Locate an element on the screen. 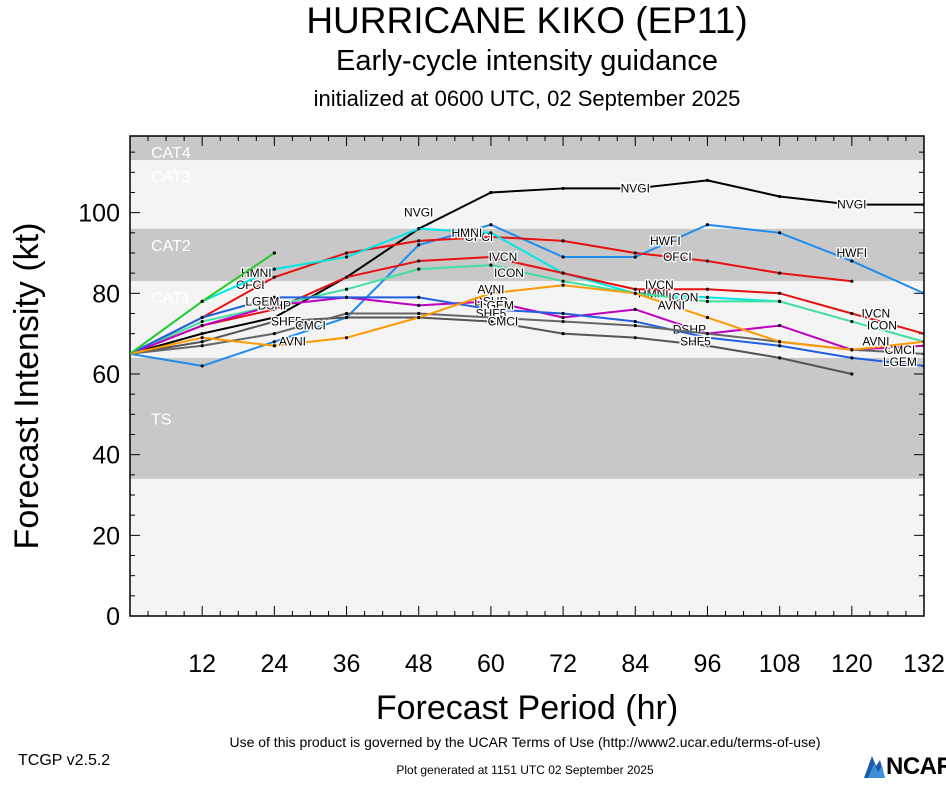 The width and height of the screenshot is (946, 785). x-tick-label: 24 is located at coordinates (274, 664).